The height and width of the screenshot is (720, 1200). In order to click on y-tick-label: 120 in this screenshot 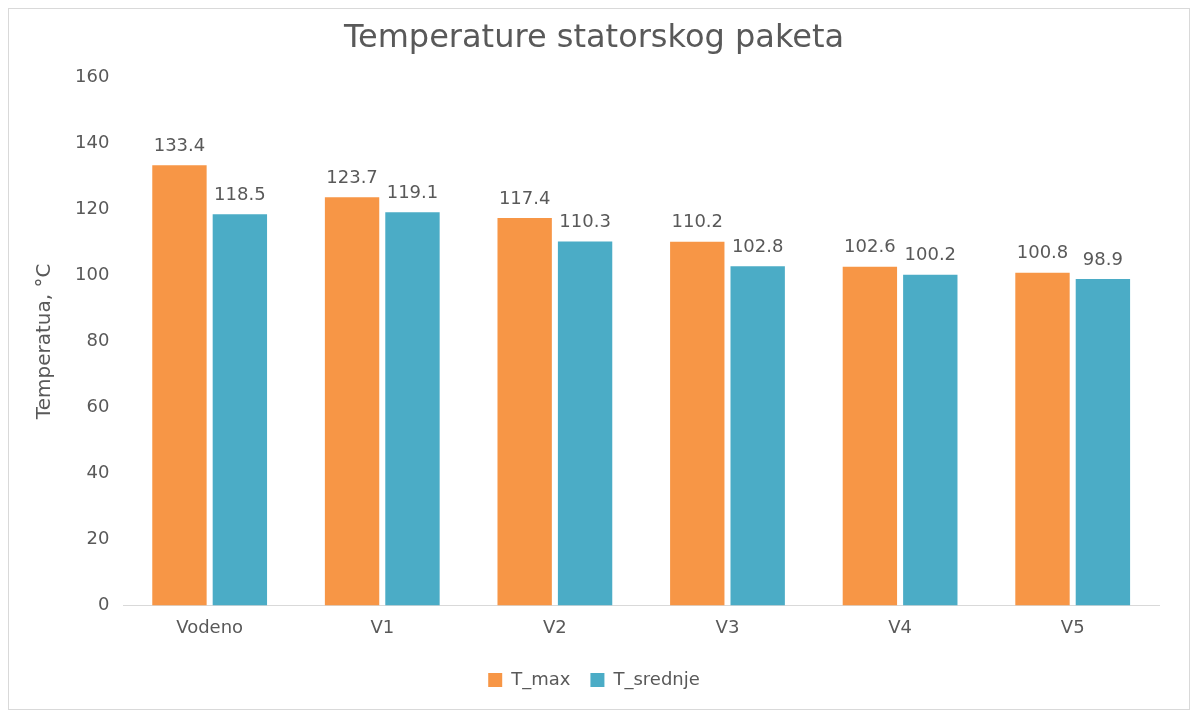, I will do `click(92, 208)`.